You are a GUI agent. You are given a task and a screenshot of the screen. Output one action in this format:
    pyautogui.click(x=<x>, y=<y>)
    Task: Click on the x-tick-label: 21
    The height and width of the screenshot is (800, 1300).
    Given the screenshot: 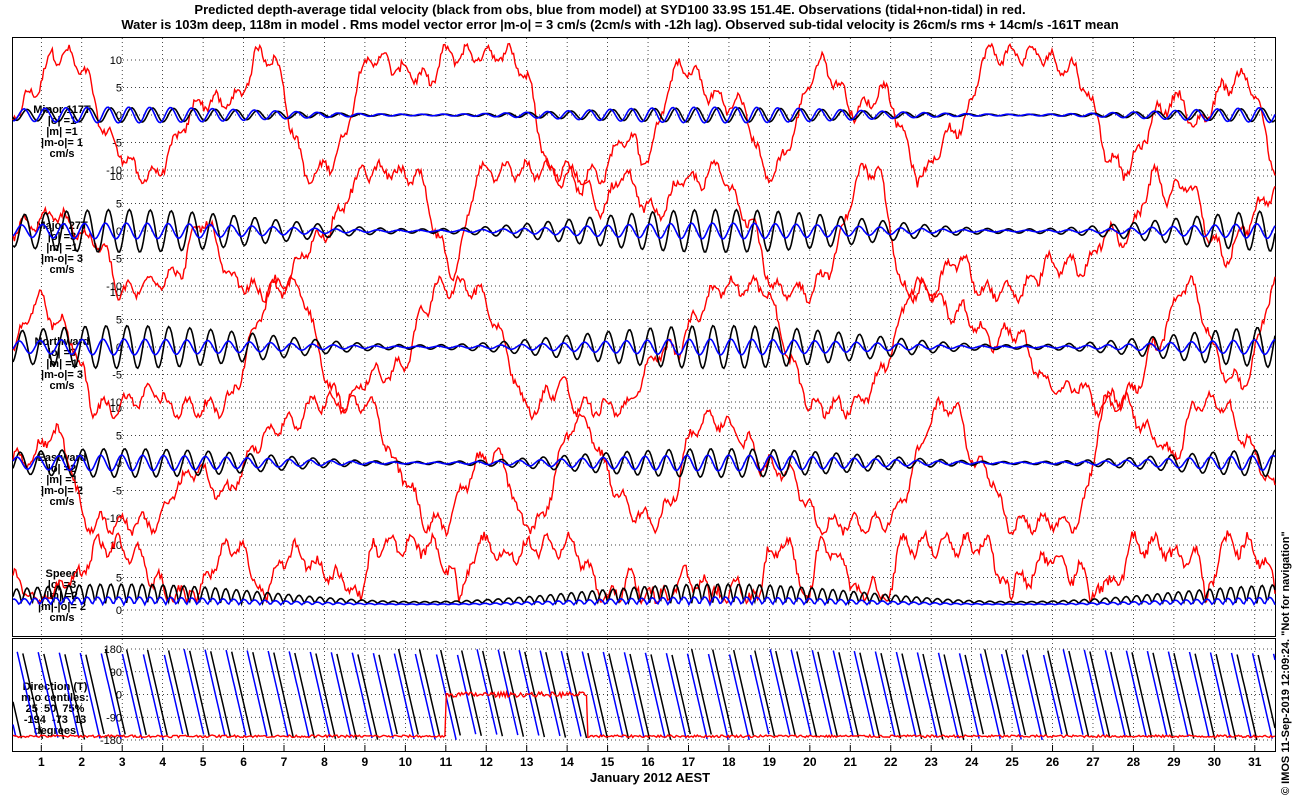 What is the action you would take?
    pyautogui.click(x=851, y=762)
    